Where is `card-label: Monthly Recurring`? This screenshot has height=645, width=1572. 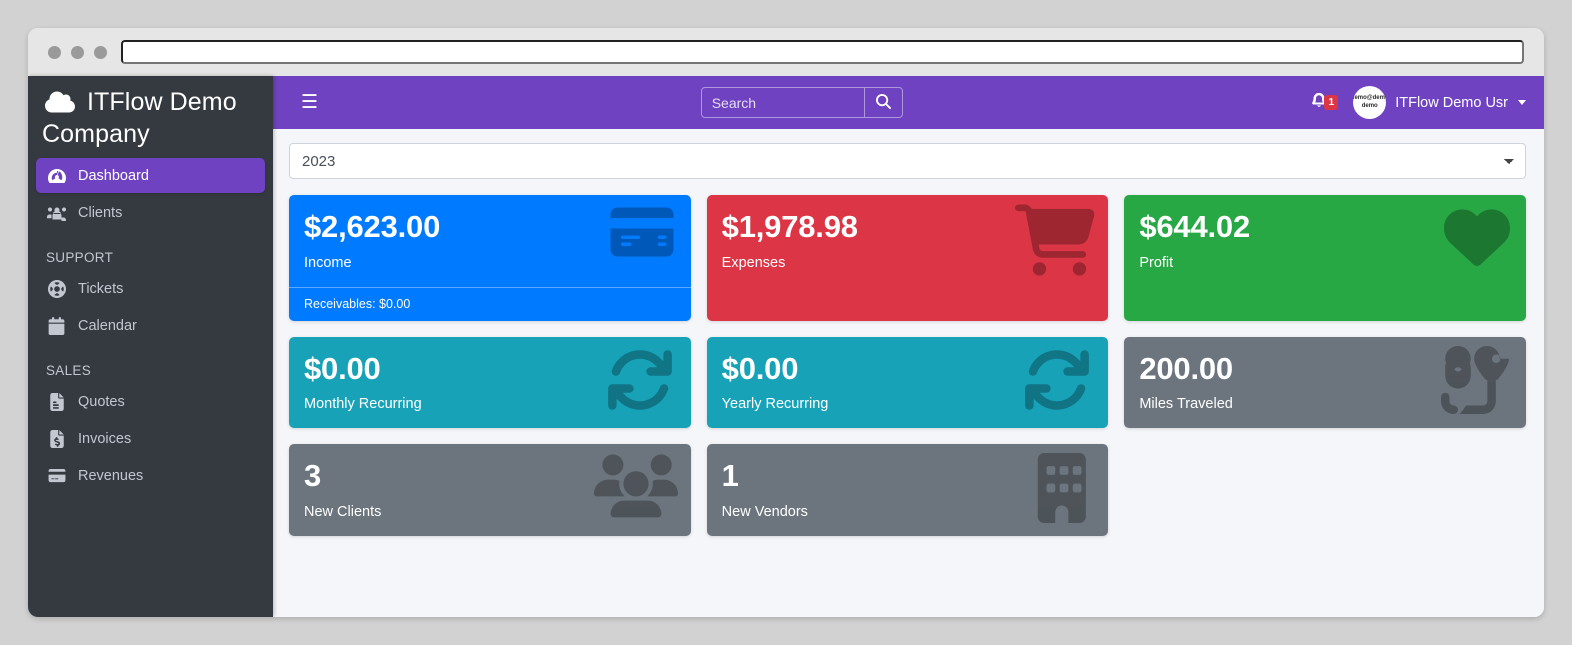
card-label: Monthly Recurring is located at coordinates (363, 404).